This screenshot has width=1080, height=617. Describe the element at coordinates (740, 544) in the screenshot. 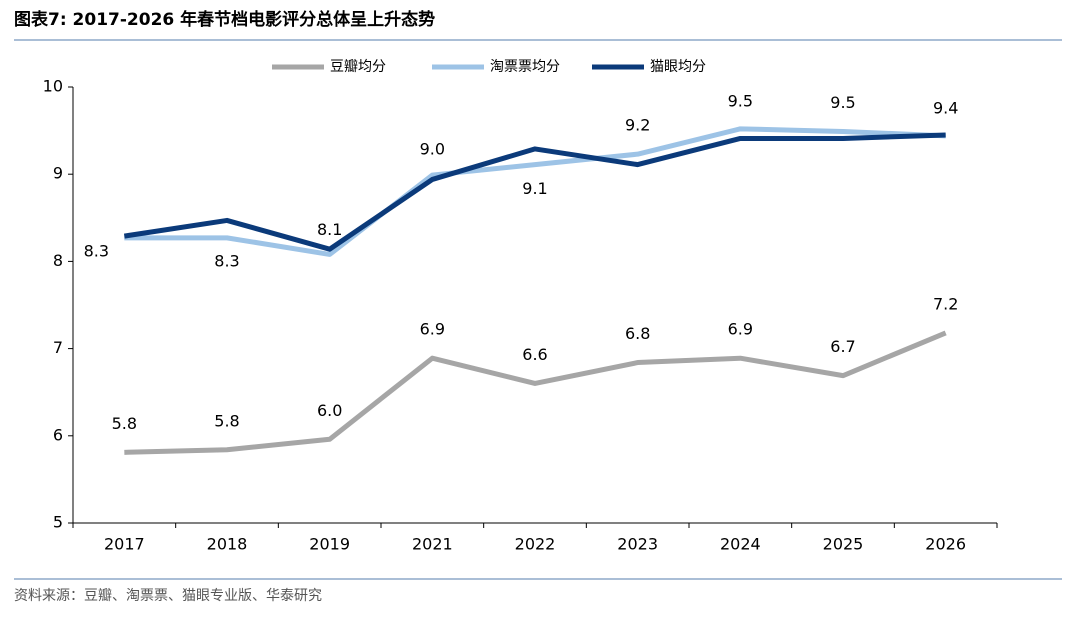

I see `x-tick-label: 2024` at that location.